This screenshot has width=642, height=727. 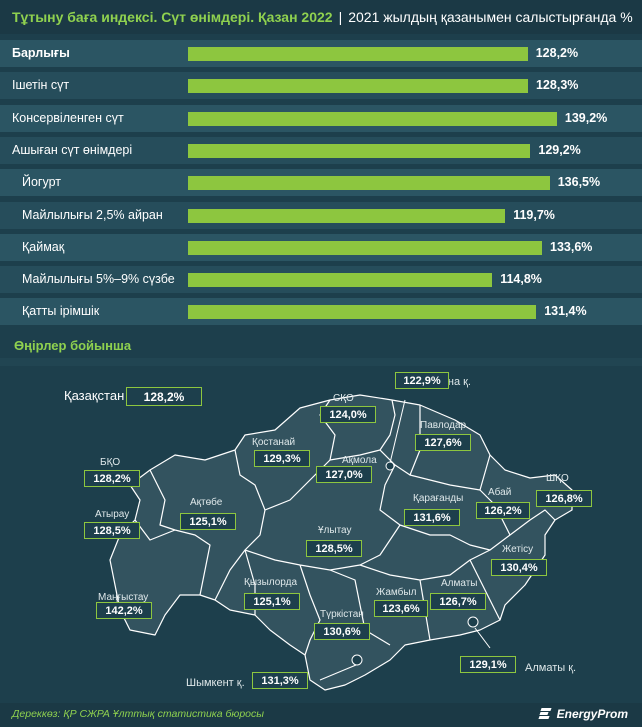 I want to click on bar-row: Майлылығы 2,5% айран 119,7%, so click(x=321, y=215).